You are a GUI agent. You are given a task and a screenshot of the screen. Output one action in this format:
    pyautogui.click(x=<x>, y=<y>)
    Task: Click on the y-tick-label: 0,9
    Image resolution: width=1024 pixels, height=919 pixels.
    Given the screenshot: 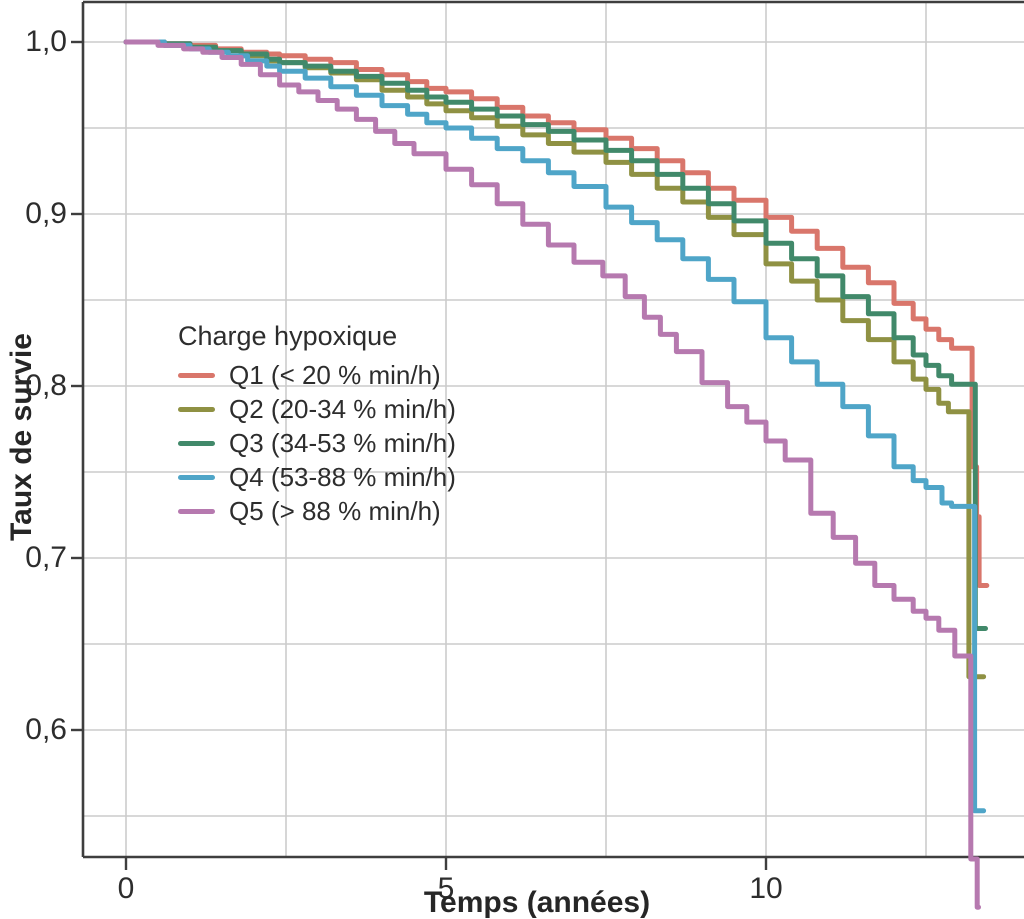 What is the action you would take?
    pyautogui.click(x=46, y=213)
    